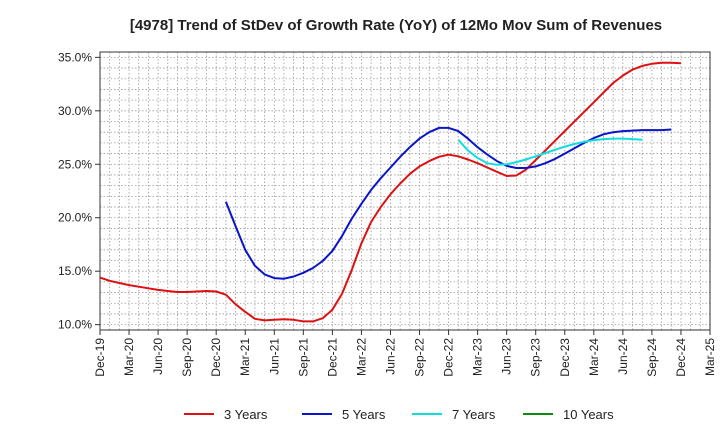  I want to click on y-tick-label: 15.0%, so click(75, 271).